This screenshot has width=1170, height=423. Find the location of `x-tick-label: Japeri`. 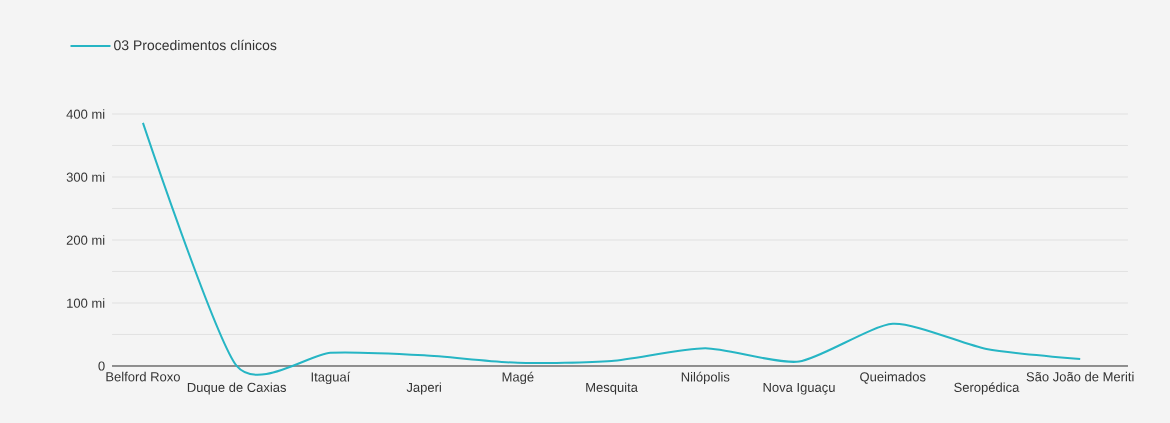

x-tick-label: Japeri is located at coordinates (423, 388).